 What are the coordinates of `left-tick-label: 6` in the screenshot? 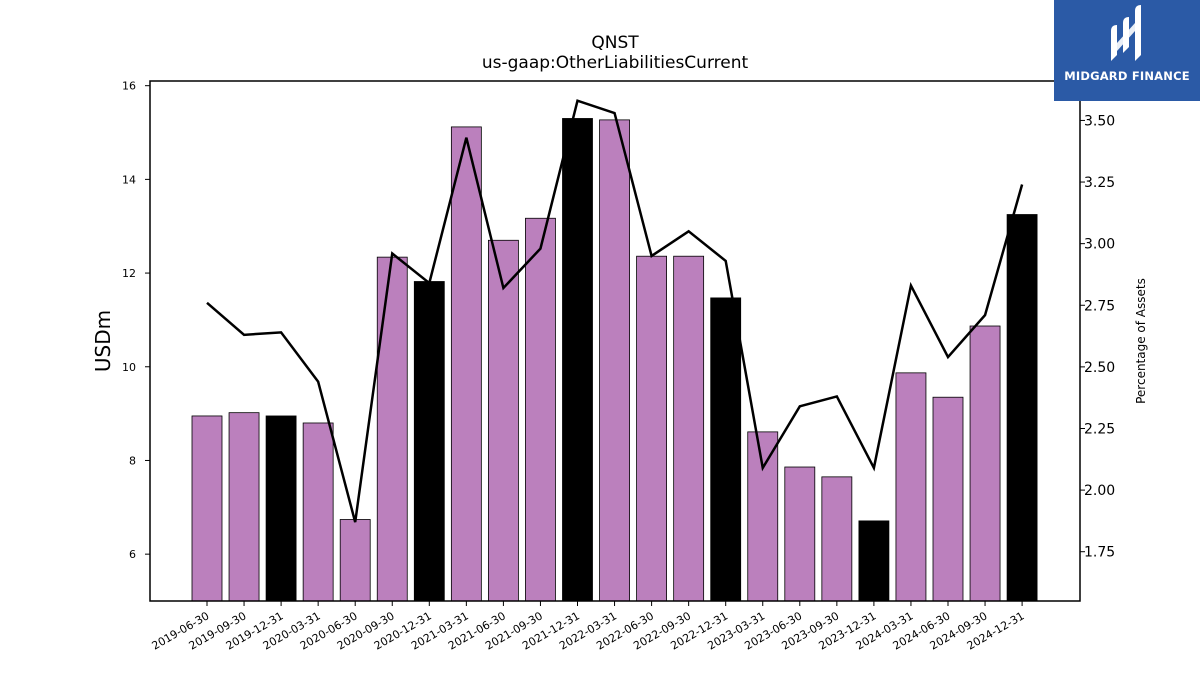 It's located at (132, 554).